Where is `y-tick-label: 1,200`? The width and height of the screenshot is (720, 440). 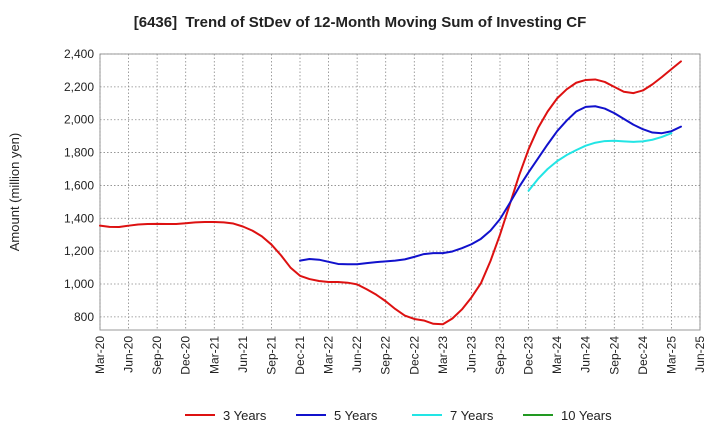
y-tick-label: 1,200 is located at coordinates (79, 251).